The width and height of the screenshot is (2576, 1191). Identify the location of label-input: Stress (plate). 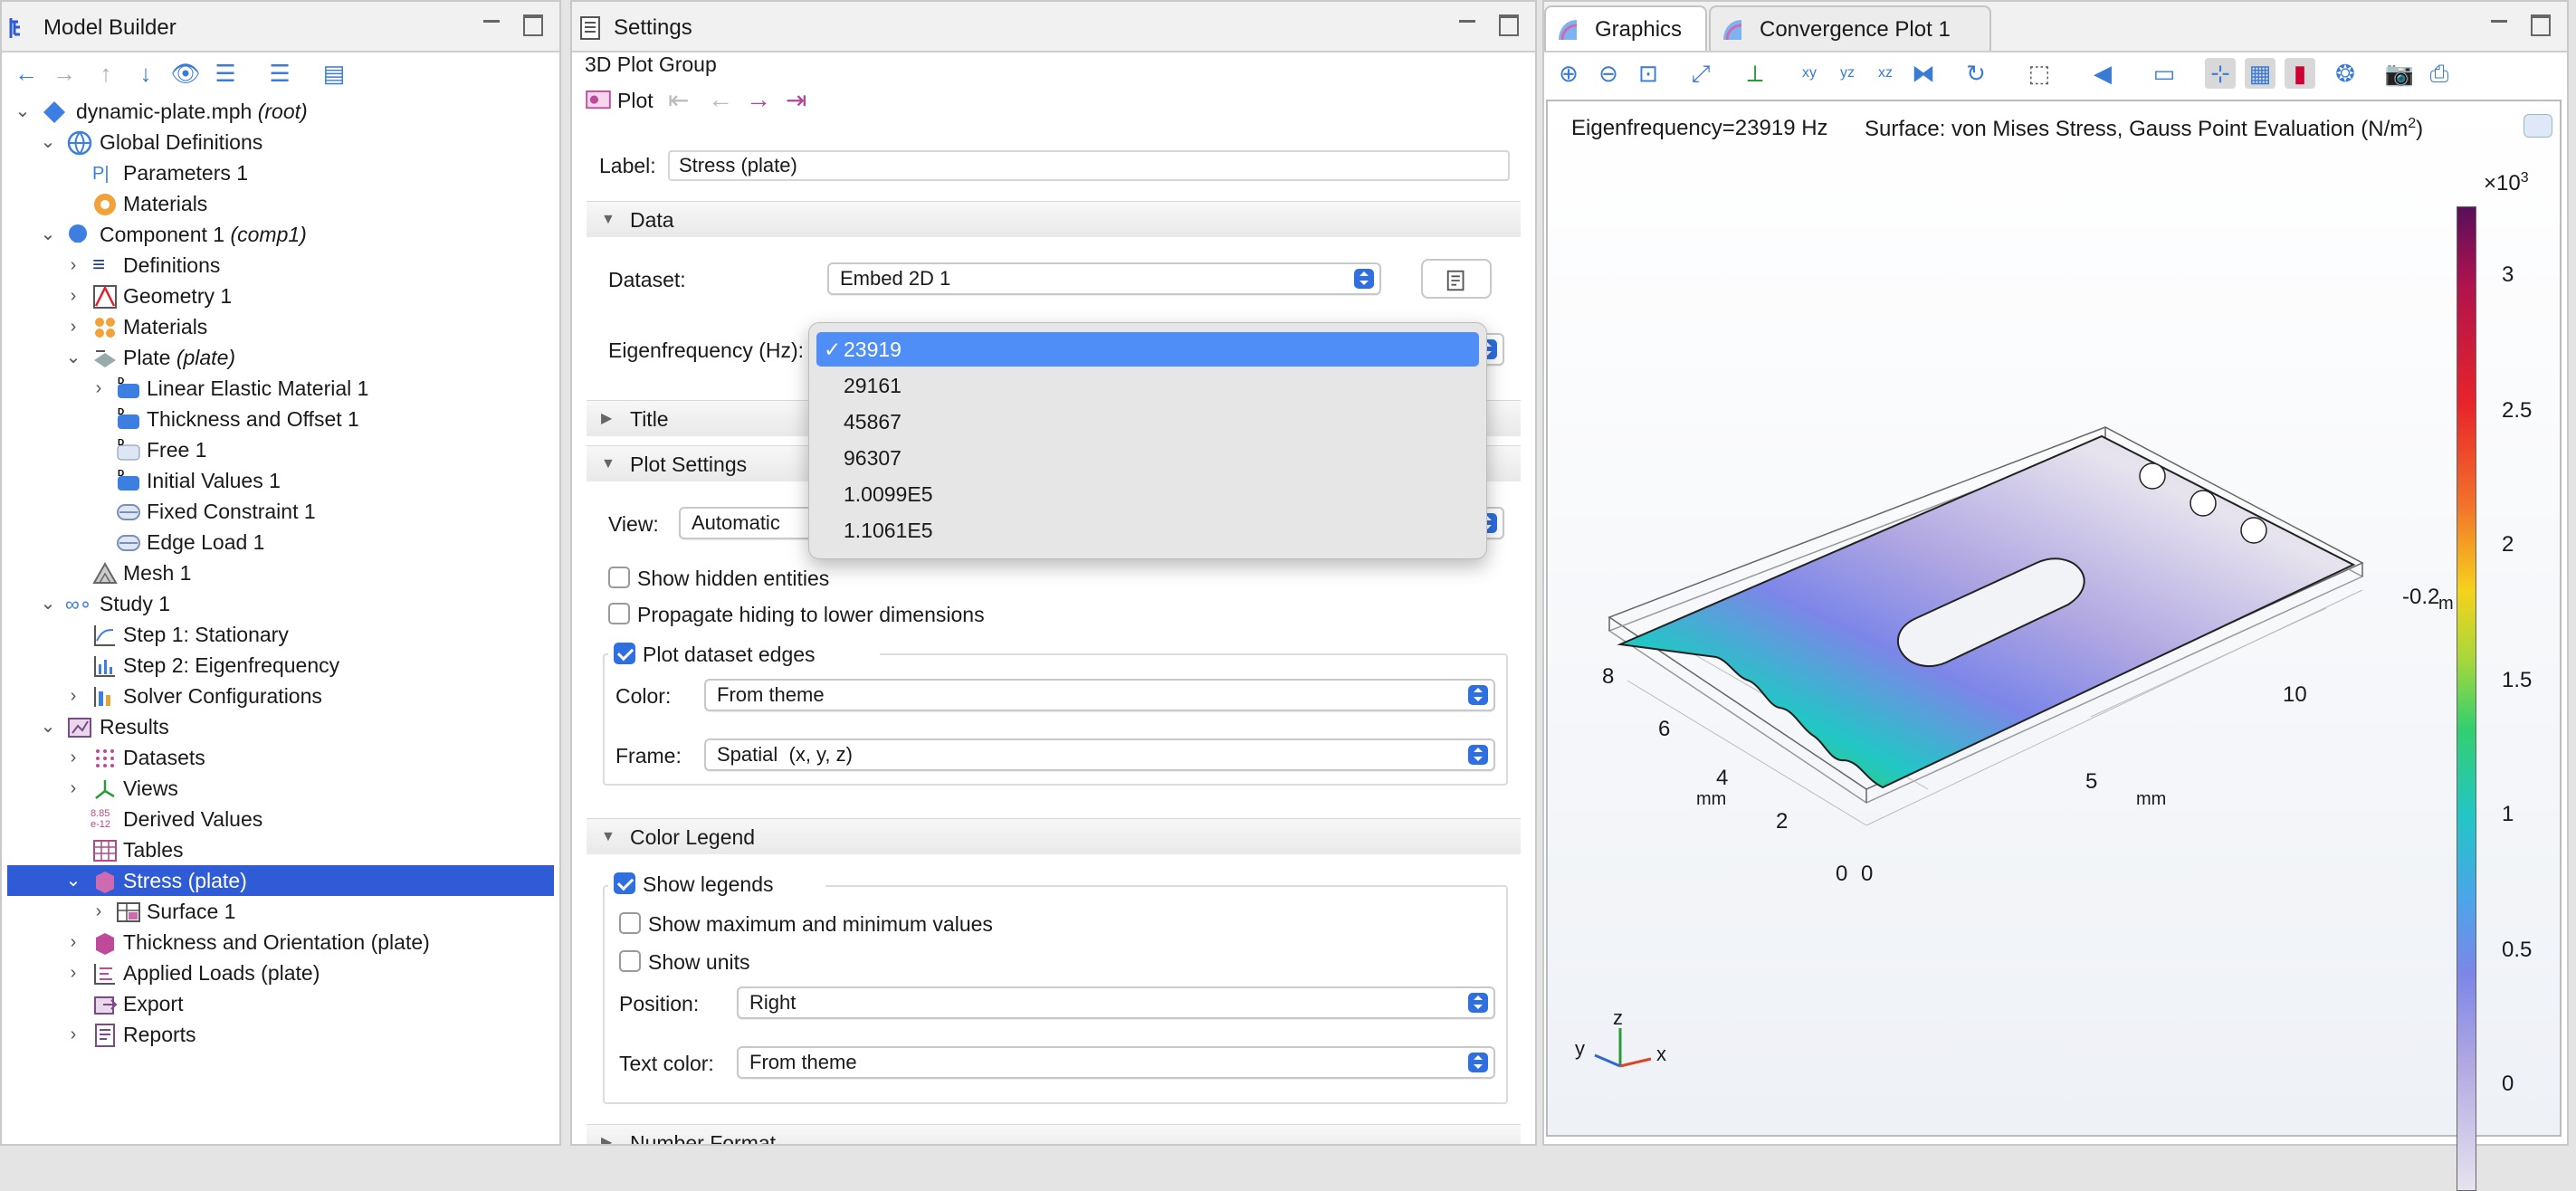
(1089, 166).